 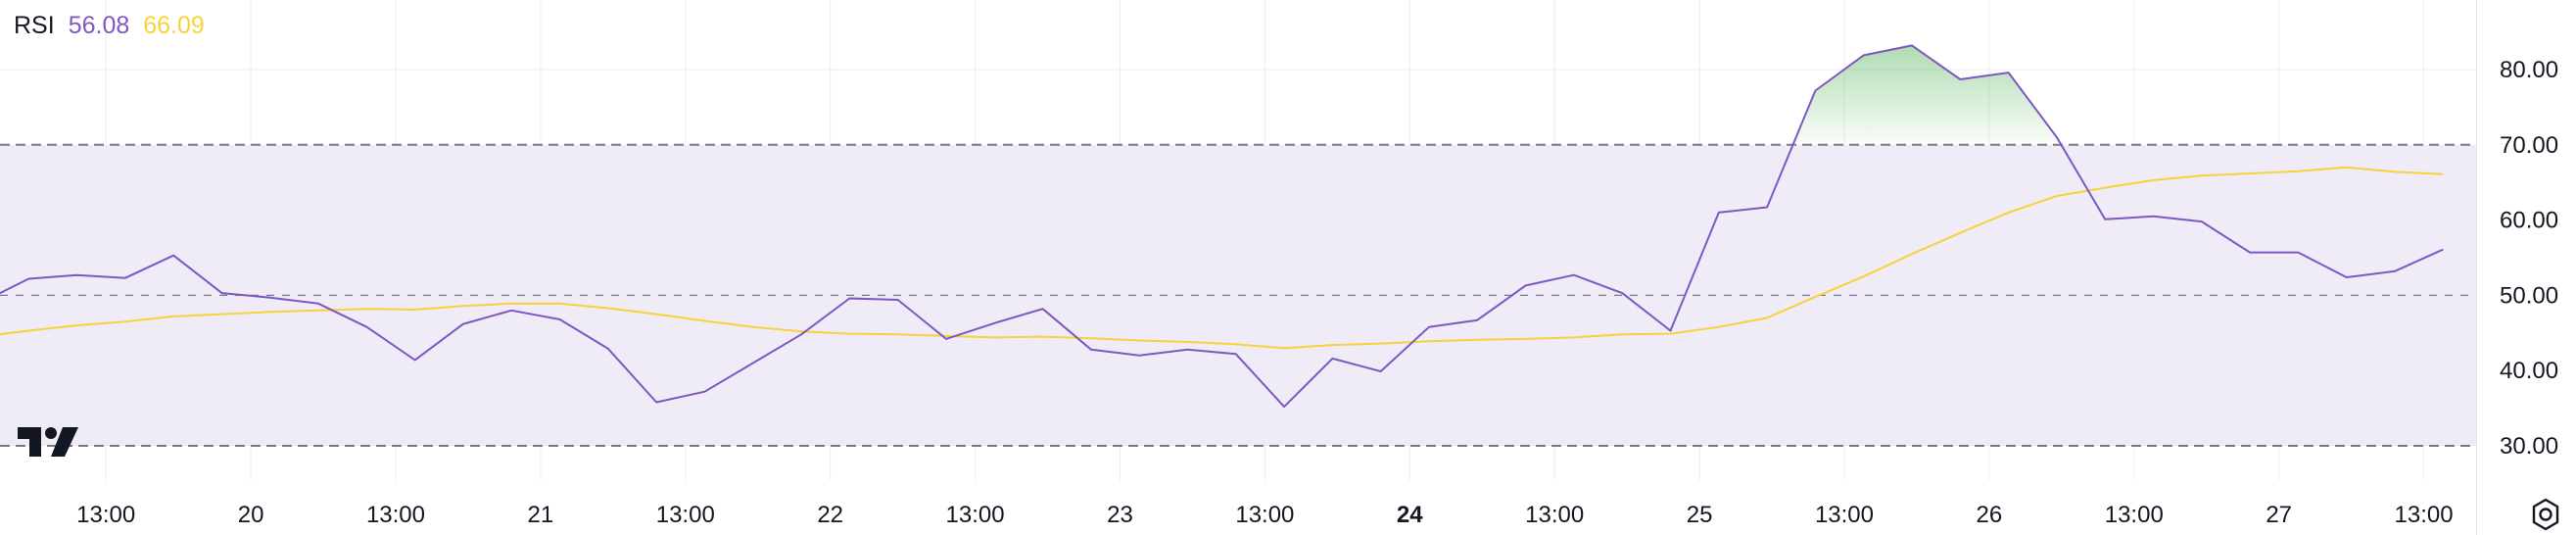 I want to click on rsi-ma-value: 66.09, so click(x=174, y=25).